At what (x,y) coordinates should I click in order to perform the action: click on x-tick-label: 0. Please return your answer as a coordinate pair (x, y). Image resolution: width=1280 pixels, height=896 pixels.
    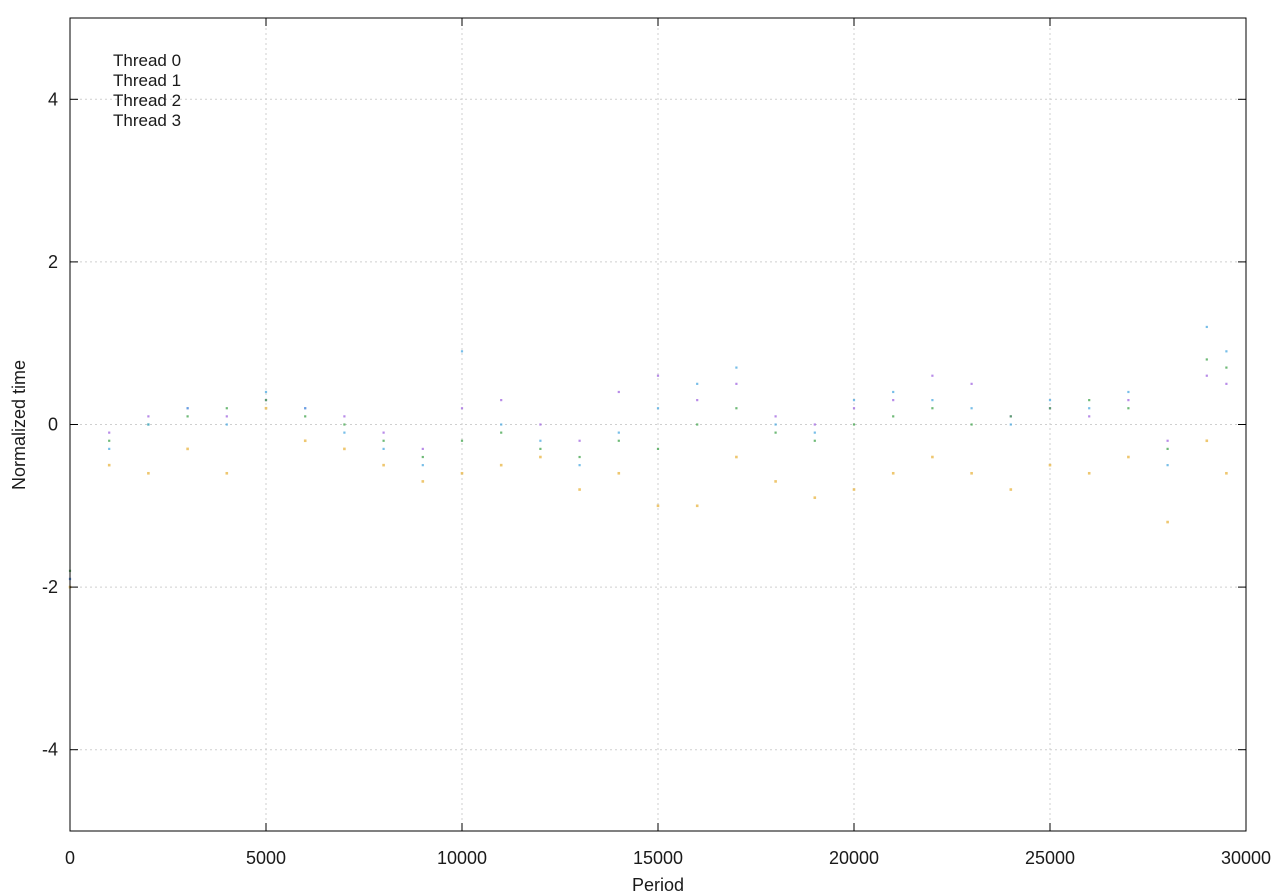
    Looking at the image, I should click on (70, 858).